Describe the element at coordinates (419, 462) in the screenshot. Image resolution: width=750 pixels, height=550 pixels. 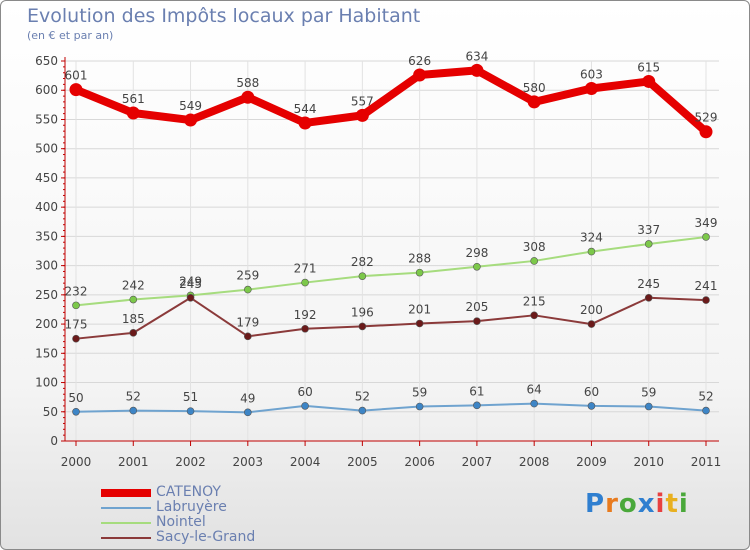
I see `x-tick-label: 2006` at that location.